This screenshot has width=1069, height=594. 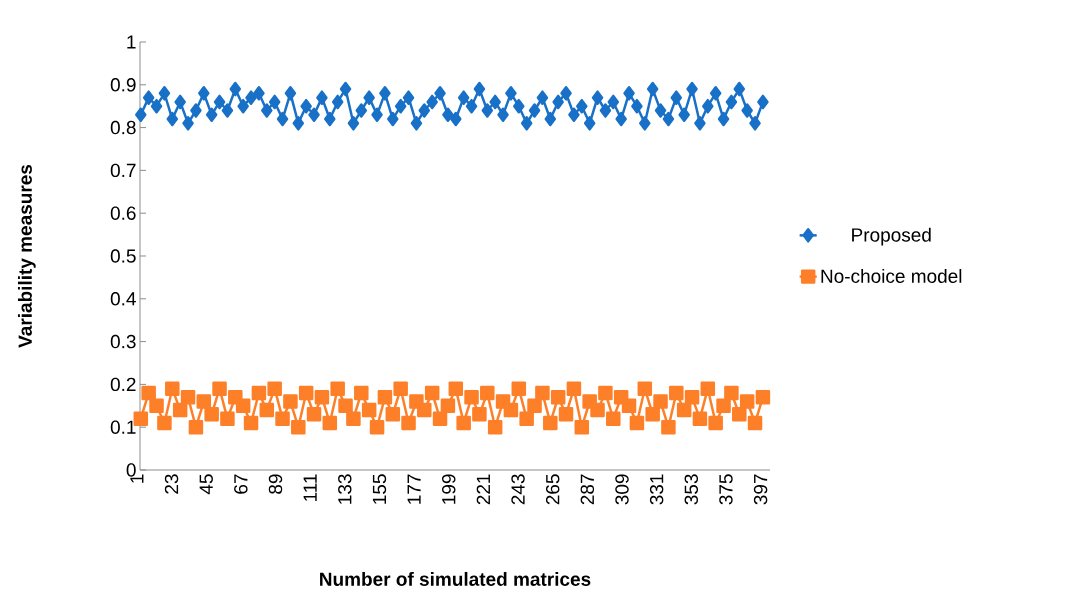 What do you see at coordinates (760, 489) in the screenshot?
I see `x-tick-label: 397` at bounding box center [760, 489].